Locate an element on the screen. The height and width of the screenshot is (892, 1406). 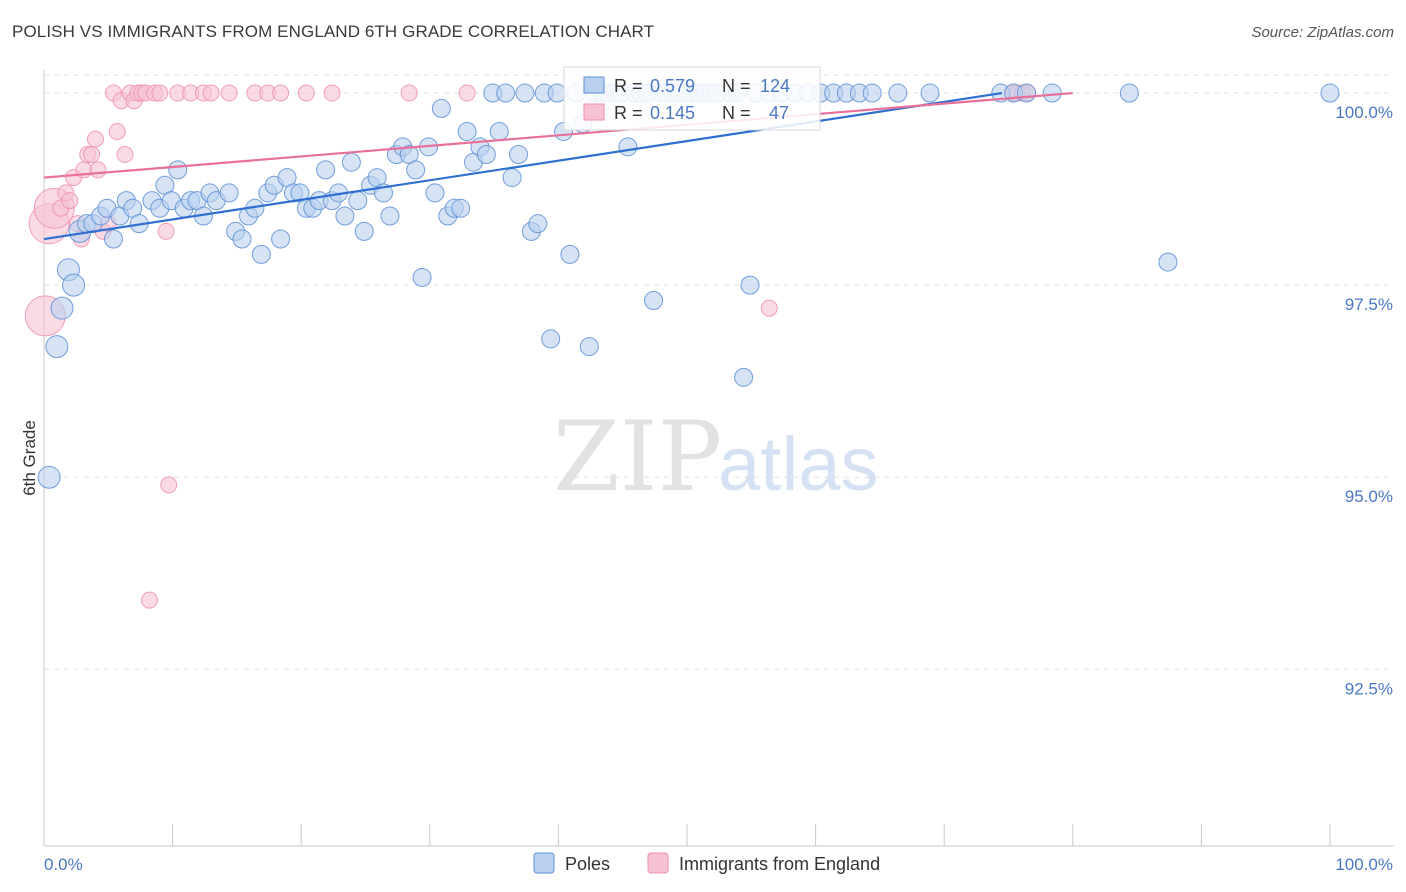
stats-poles-r-label: R = is located at coordinates (628, 86).